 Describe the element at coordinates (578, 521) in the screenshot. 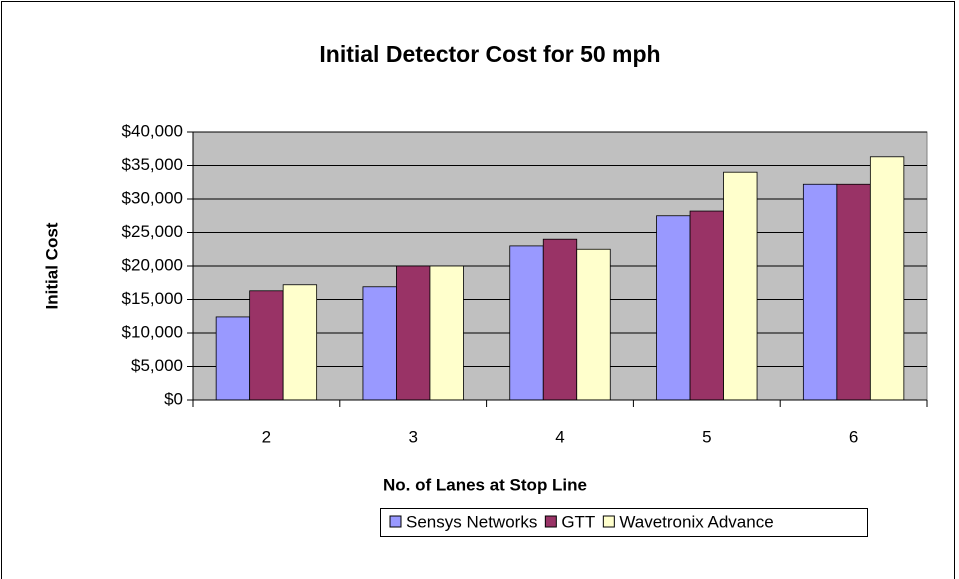

I see `legend-label: GTT` at that location.